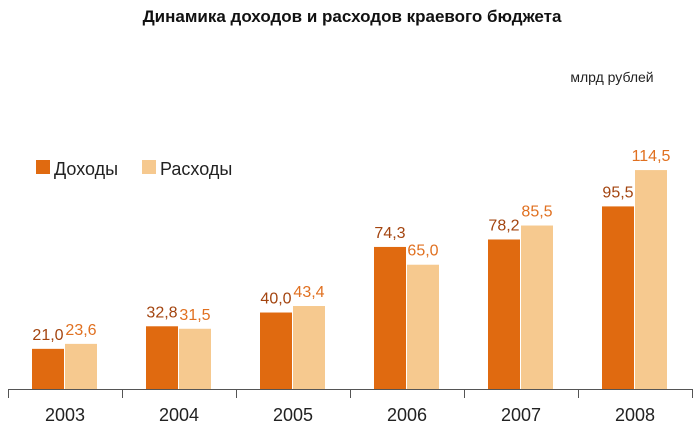  What do you see at coordinates (389, 233) in the screenshot?
I see `data-label-income-2006: 74,3` at bounding box center [389, 233].